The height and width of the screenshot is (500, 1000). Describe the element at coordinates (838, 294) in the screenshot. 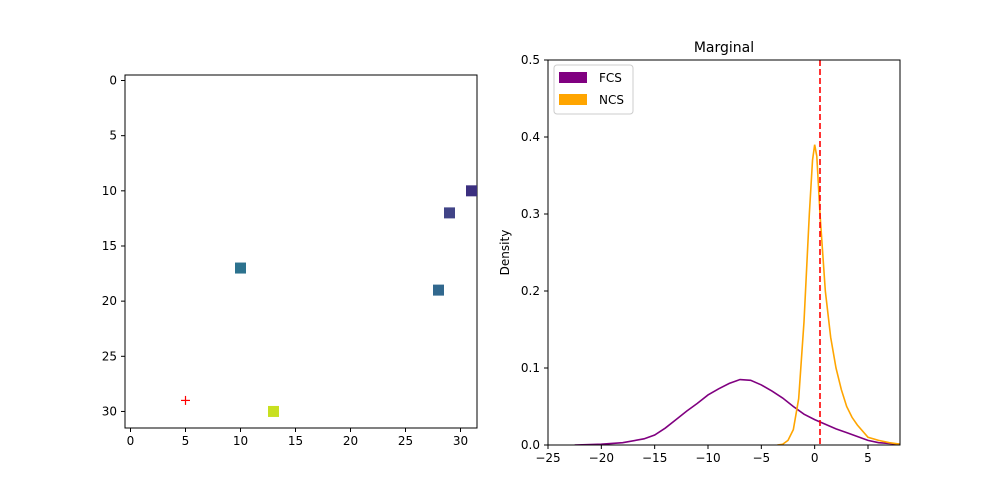

I see `series-line-ncs` at that location.